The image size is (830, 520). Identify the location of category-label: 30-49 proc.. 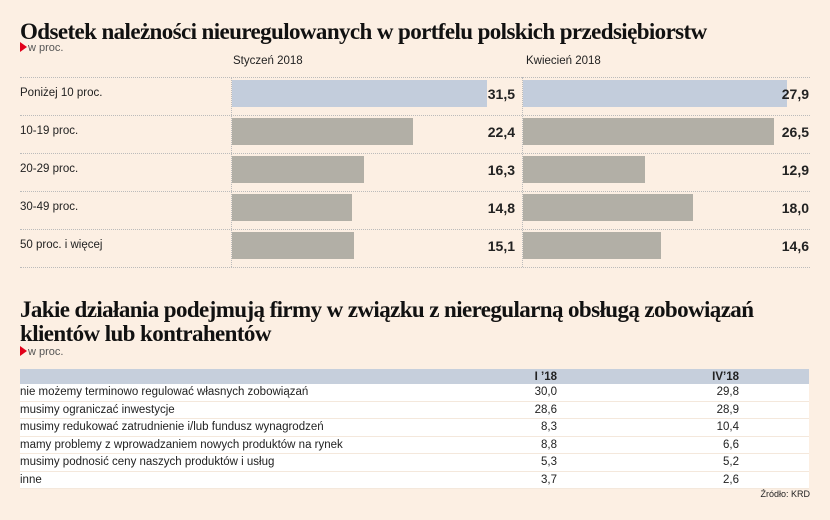
(49, 207).